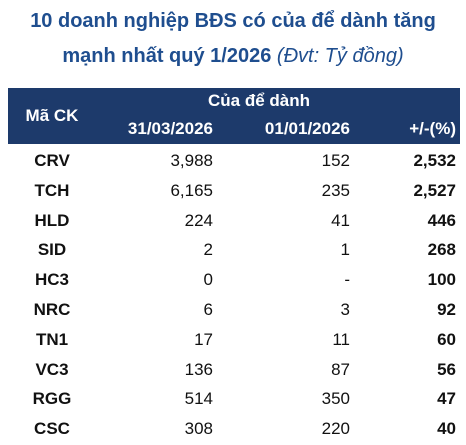  What do you see at coordinates (234, 310) in the screenshot?
I see `table-row: NRC 6 3 92` at bounding box center [234, 310].